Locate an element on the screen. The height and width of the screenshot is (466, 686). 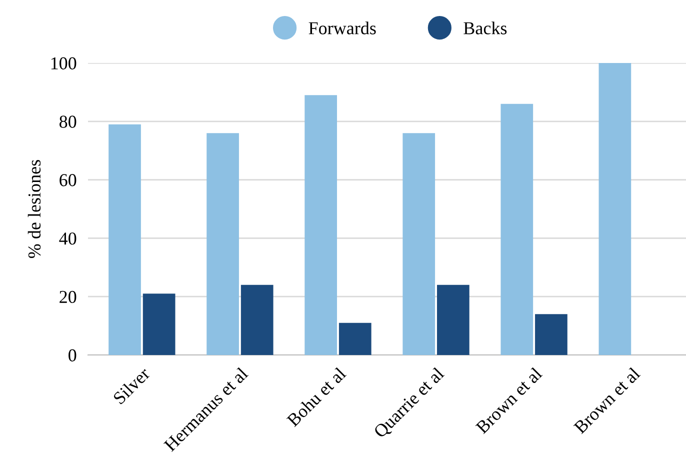
y-tick-label: 40 is located at coordinates (67, 238).